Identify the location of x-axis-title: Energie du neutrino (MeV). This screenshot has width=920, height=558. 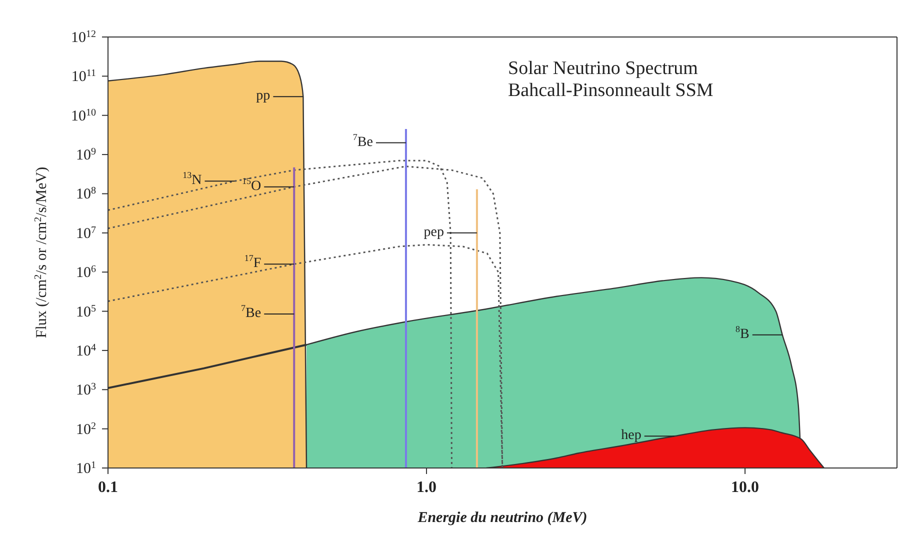
(502, 518).